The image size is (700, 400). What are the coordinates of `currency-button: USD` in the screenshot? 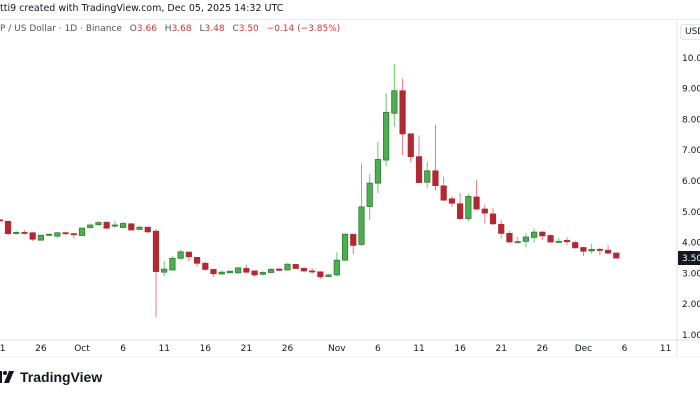 It's located at (690, 32).